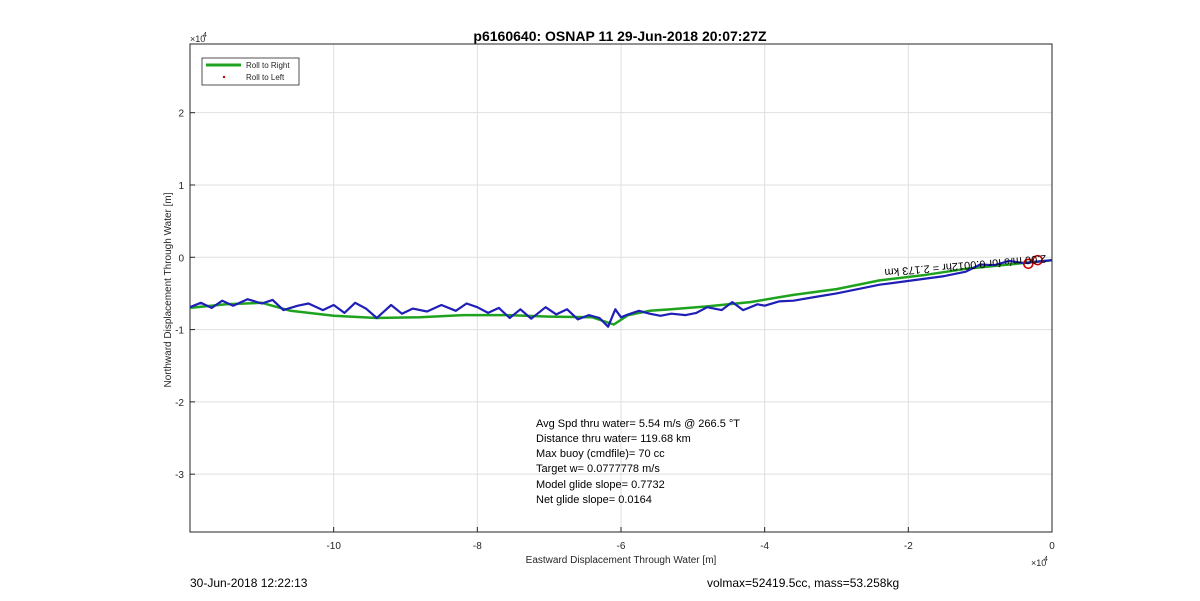 The image size is (1200, 601). Describe the element at coordinates (600, 485) in the screenshot. I see `stat-model-glide: Model glide slope= 0.7732` at that location.